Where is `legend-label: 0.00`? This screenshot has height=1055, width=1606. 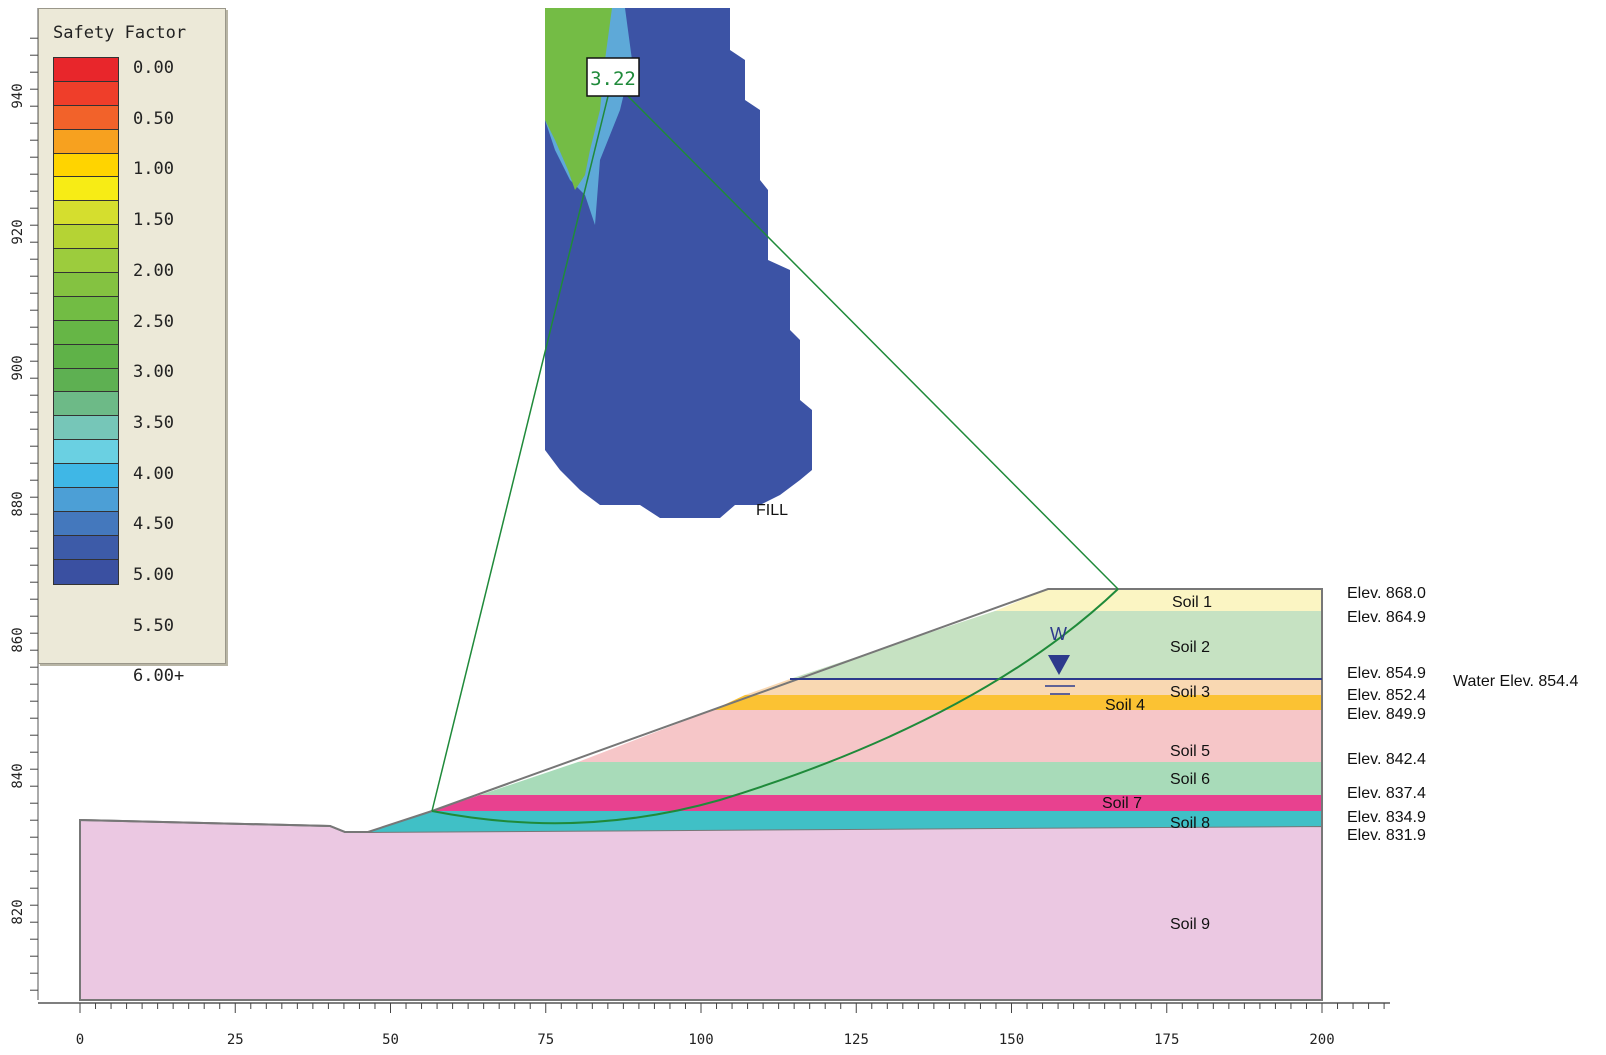 legend-label: 0.00 is located at coordinates (153, 68).